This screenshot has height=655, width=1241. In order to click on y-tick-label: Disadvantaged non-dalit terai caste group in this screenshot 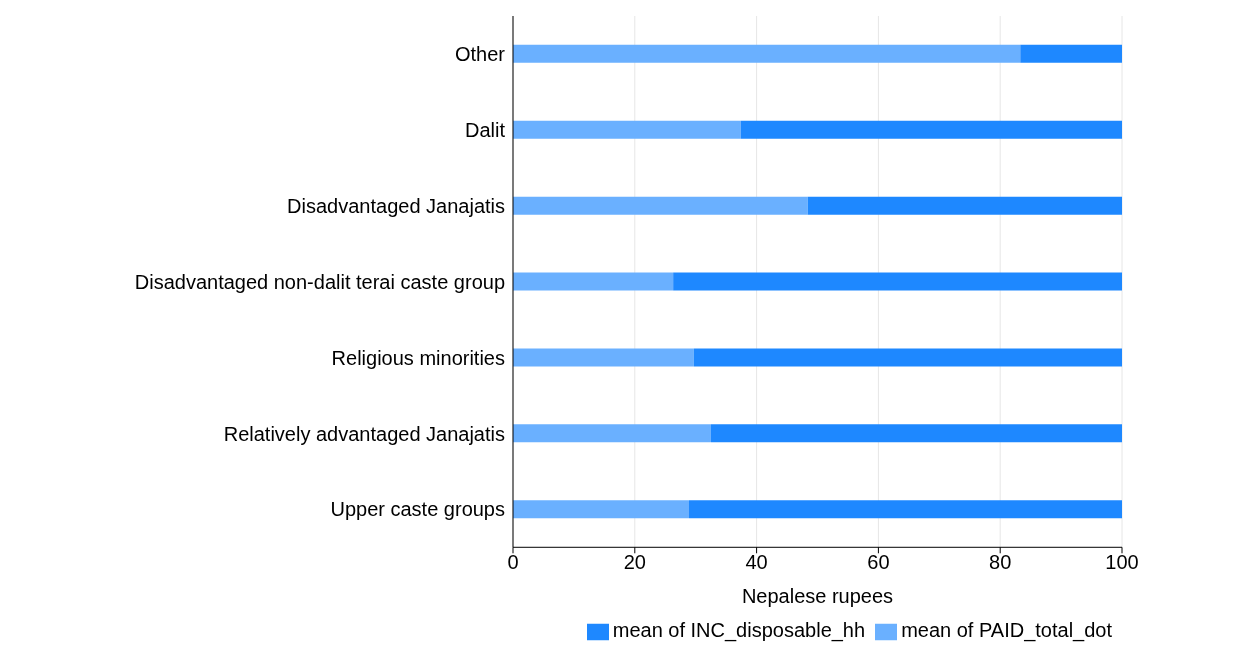, I will do `click(319, 281)`.